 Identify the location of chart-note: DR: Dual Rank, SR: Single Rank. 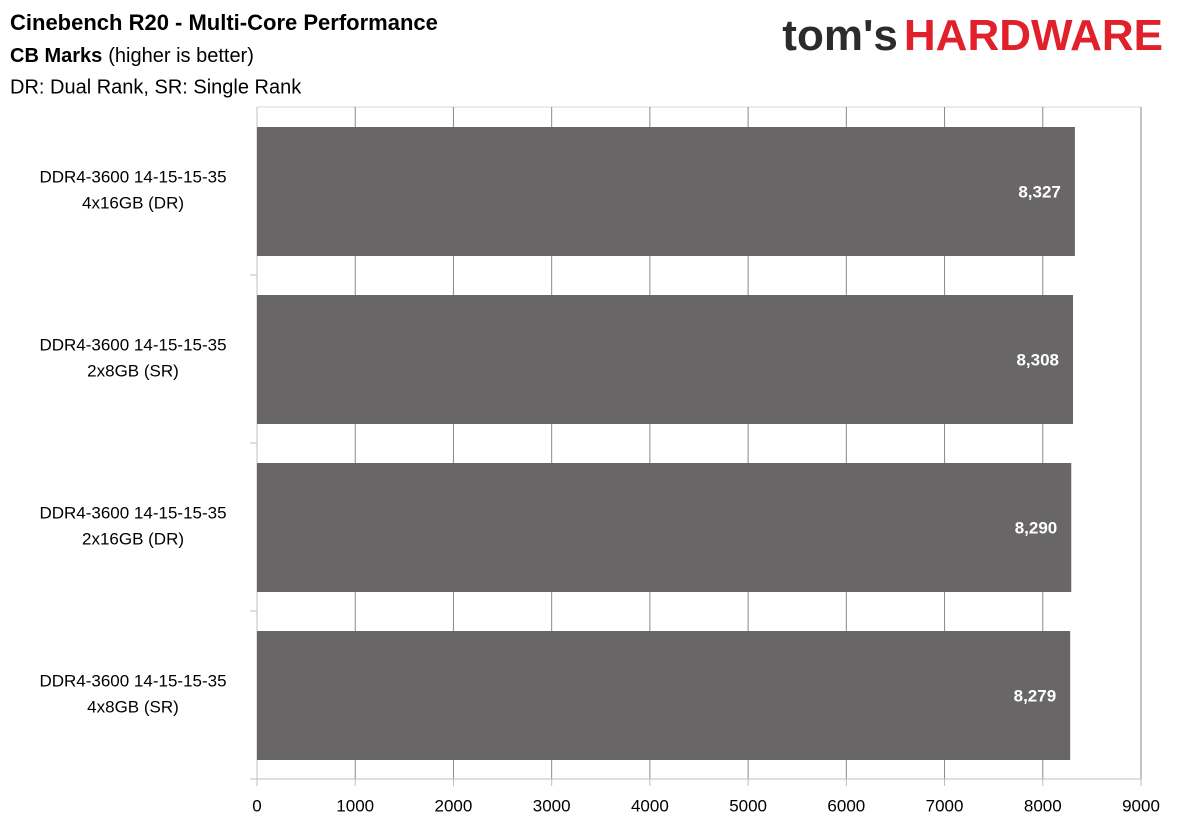
(156, 87).